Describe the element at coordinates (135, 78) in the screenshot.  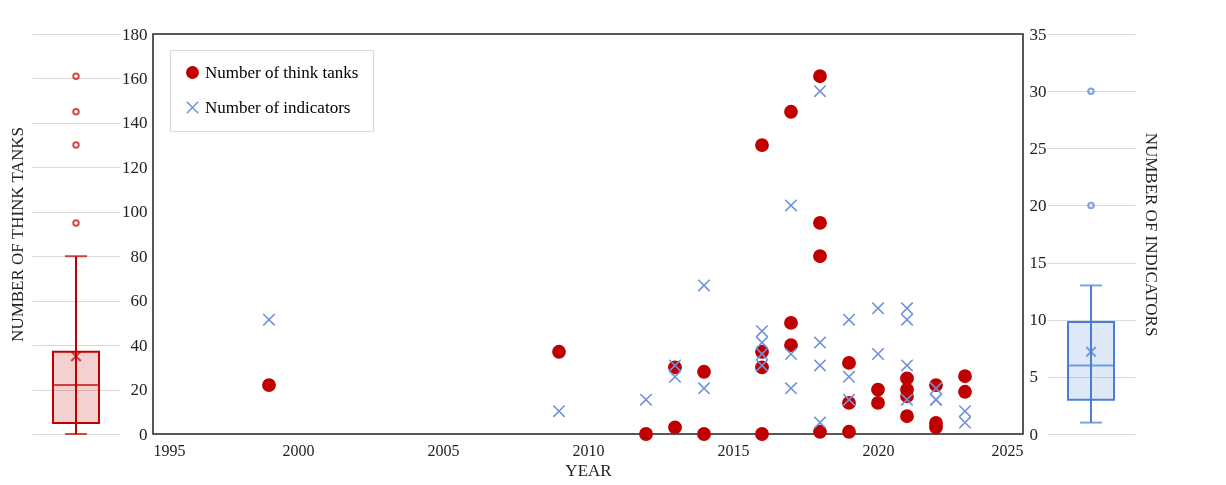
I see `y-tick-label: 160` at that location.